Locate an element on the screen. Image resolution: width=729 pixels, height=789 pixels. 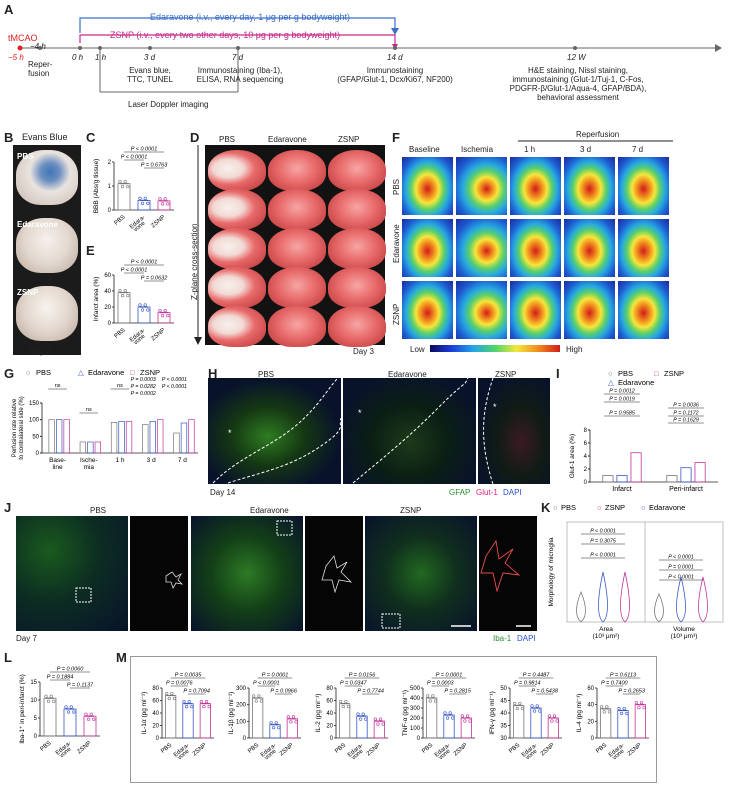
y-tick-label: 300 is located at coordinates (241, 689).